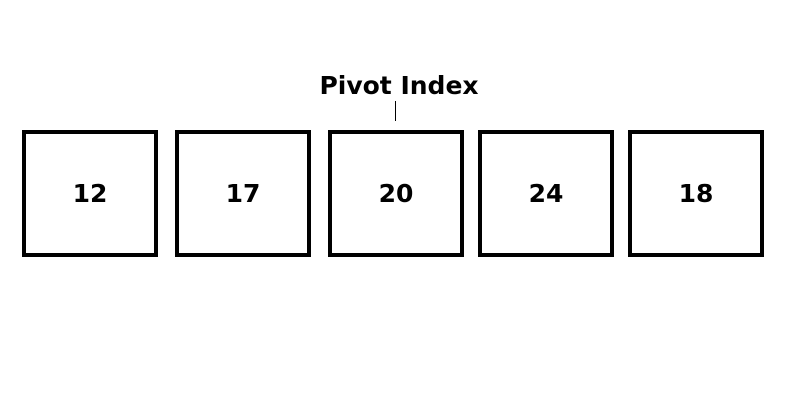  I want to click on array-cell-value: 24, so click(546, 193).